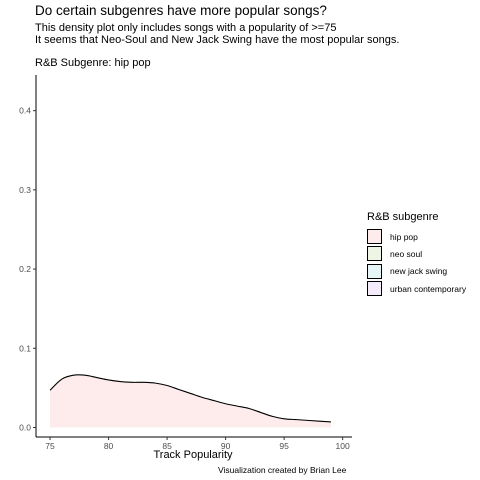 This screenshot has height=480, width=480. I want to click on y-tick-label: 0.3, so click(25, 190).